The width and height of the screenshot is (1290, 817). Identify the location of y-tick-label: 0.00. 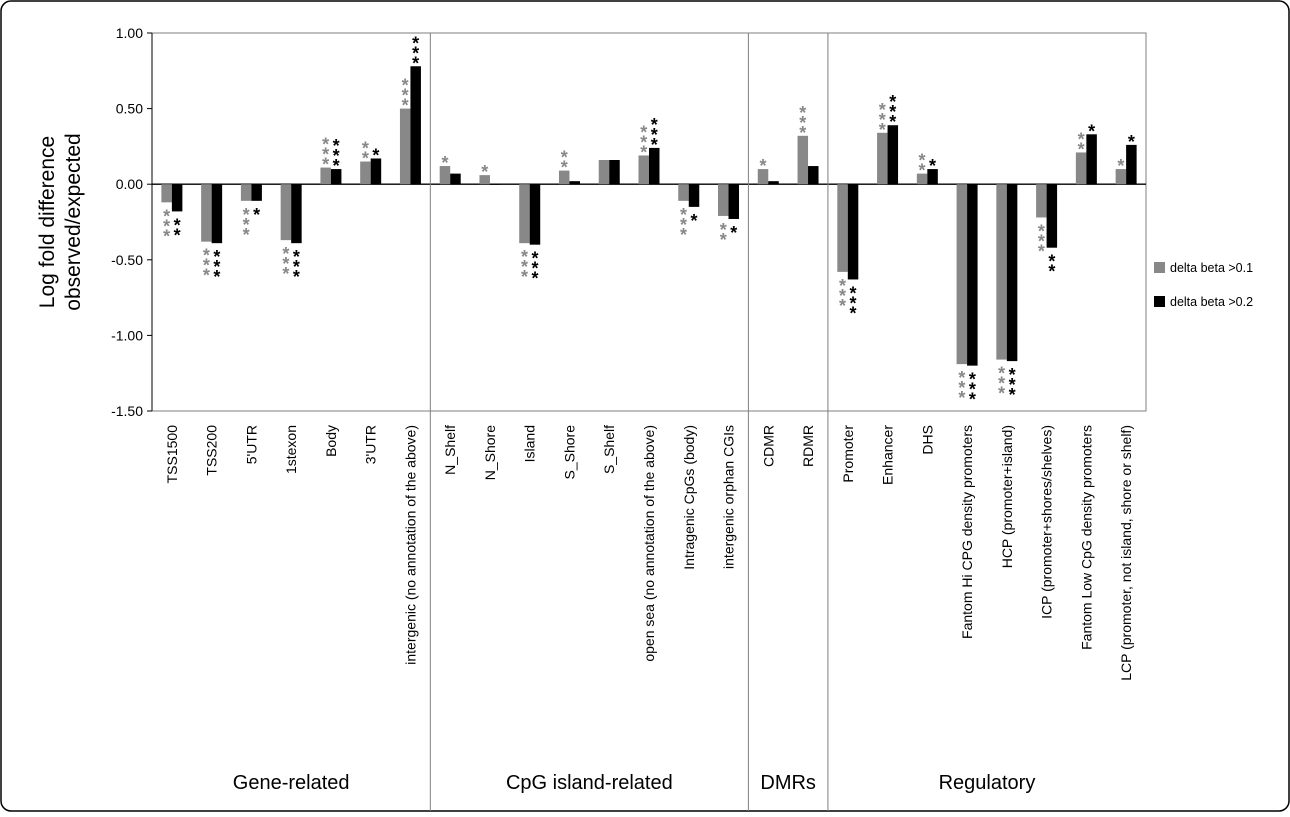
(129, 184).